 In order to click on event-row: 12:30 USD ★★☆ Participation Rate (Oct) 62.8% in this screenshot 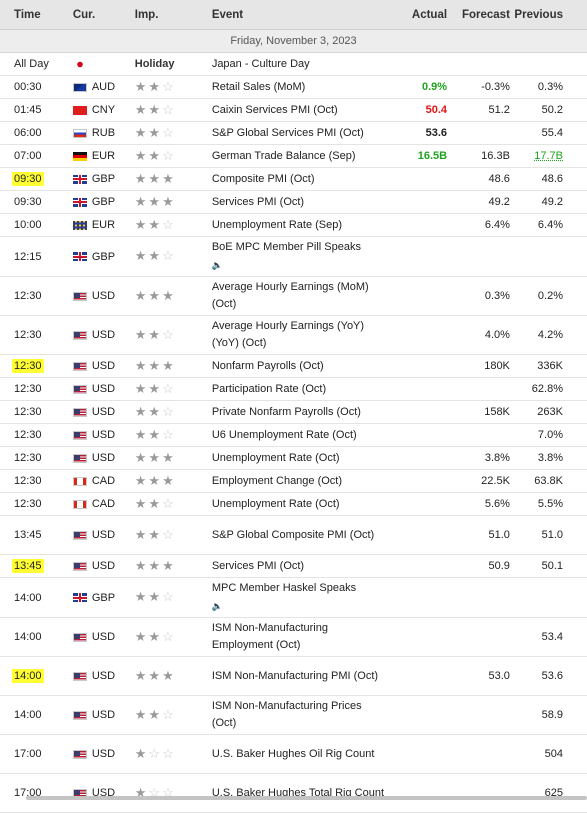, I will do `click(293, 389)`.